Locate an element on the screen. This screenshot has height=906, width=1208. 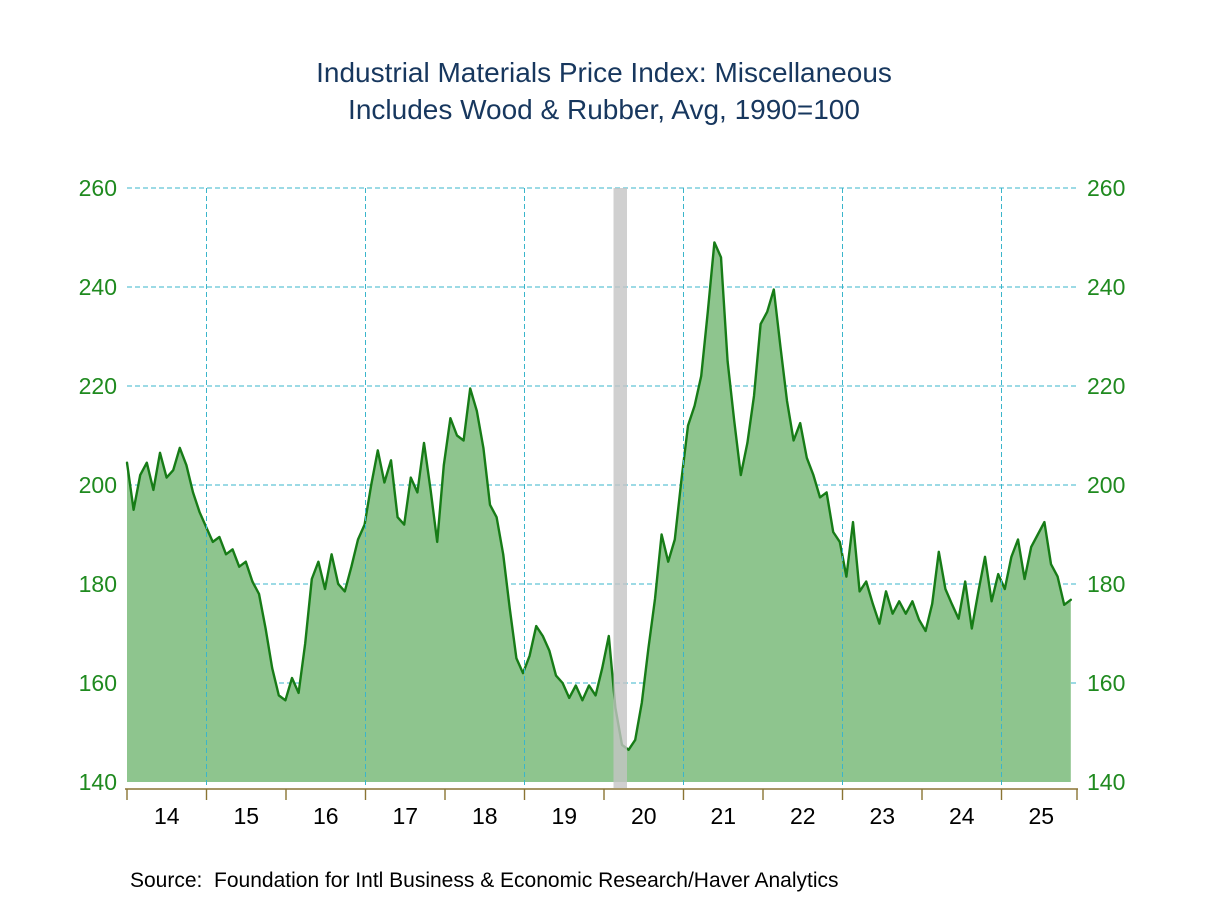
x-tick-label-19: 19 is located at coordinates (564, 816).